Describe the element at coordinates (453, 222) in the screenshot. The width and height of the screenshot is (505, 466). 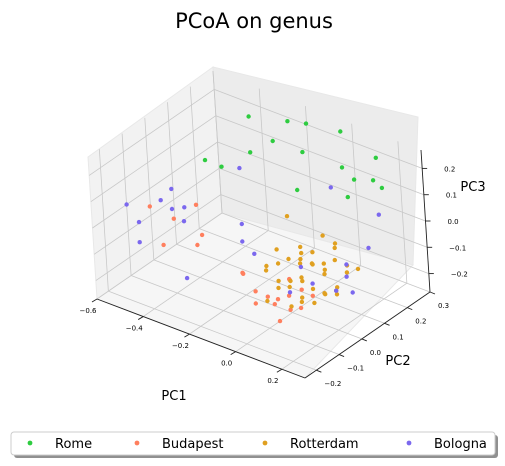
I see `z-tick-label: 0.0` at that location.